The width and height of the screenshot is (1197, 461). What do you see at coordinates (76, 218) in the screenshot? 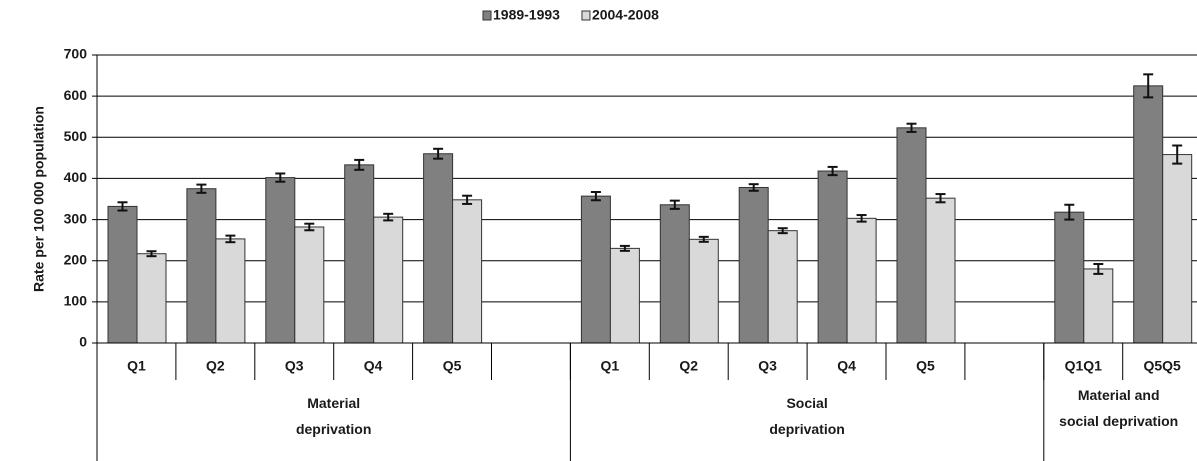
I see `y-tick-label: 300` at bounding box center [76, 218].